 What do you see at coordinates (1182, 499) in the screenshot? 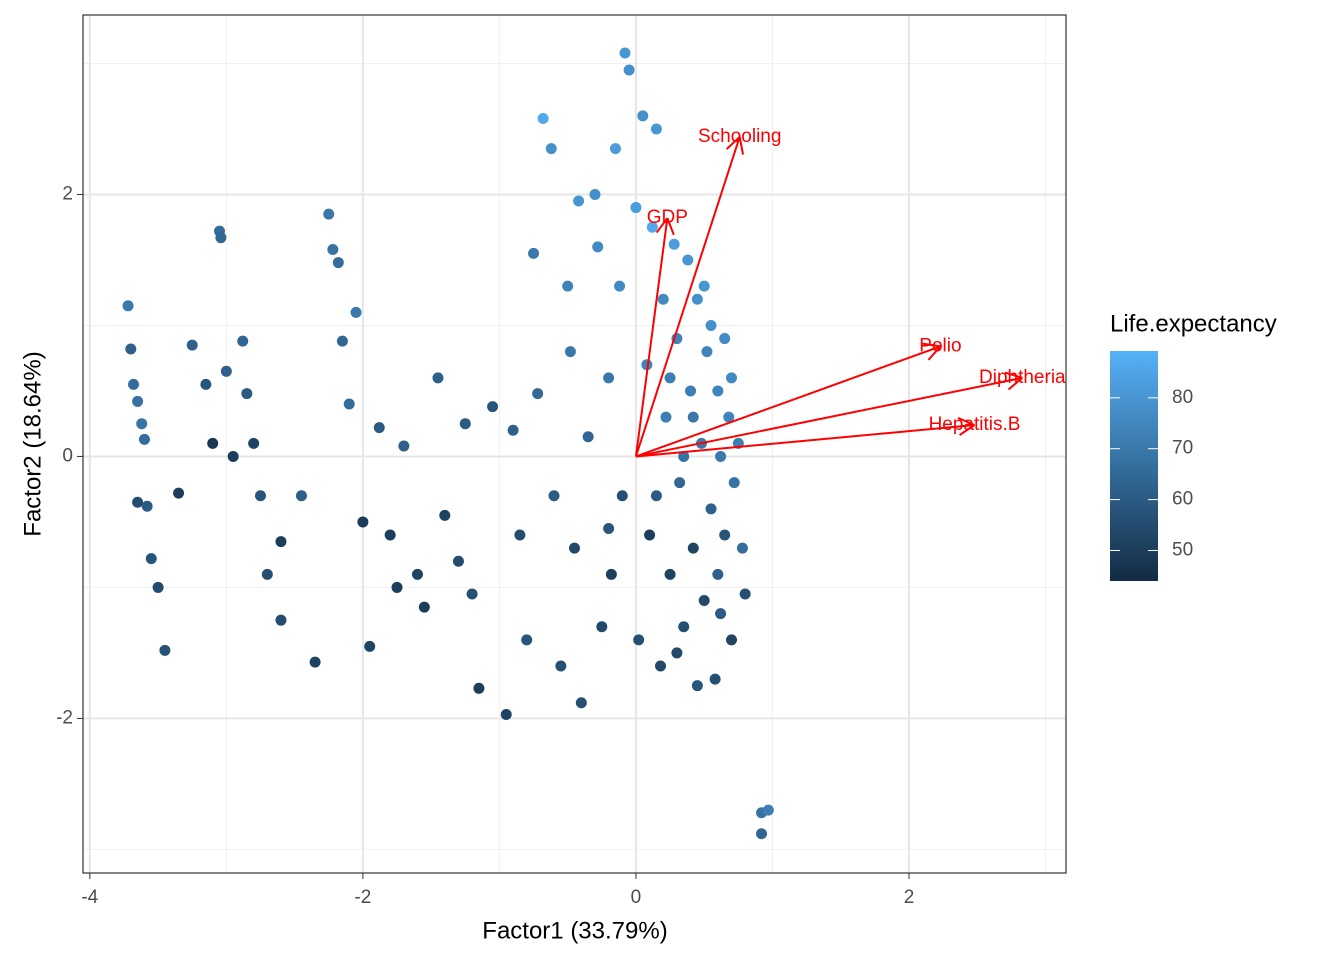
I see `colorbar-tick-label: 60` at bounding box center [1182, 499].